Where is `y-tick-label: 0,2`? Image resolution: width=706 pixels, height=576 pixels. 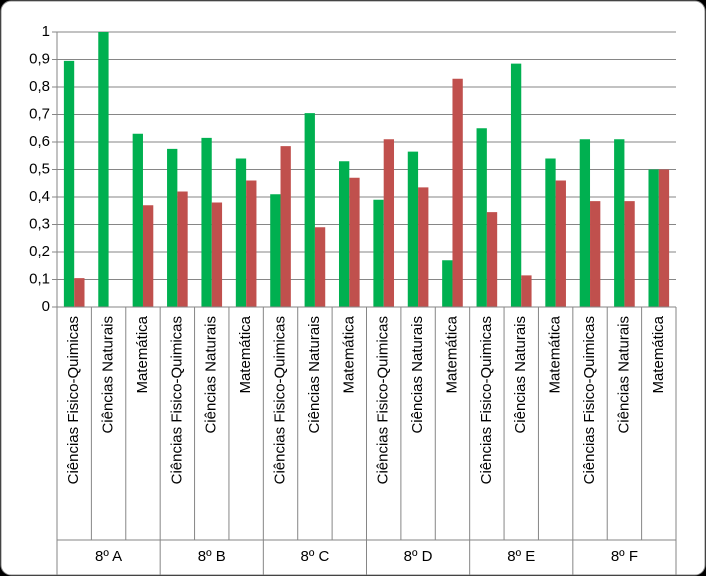 y-tick-label: 0,2 is located at coordinates (39, 251).